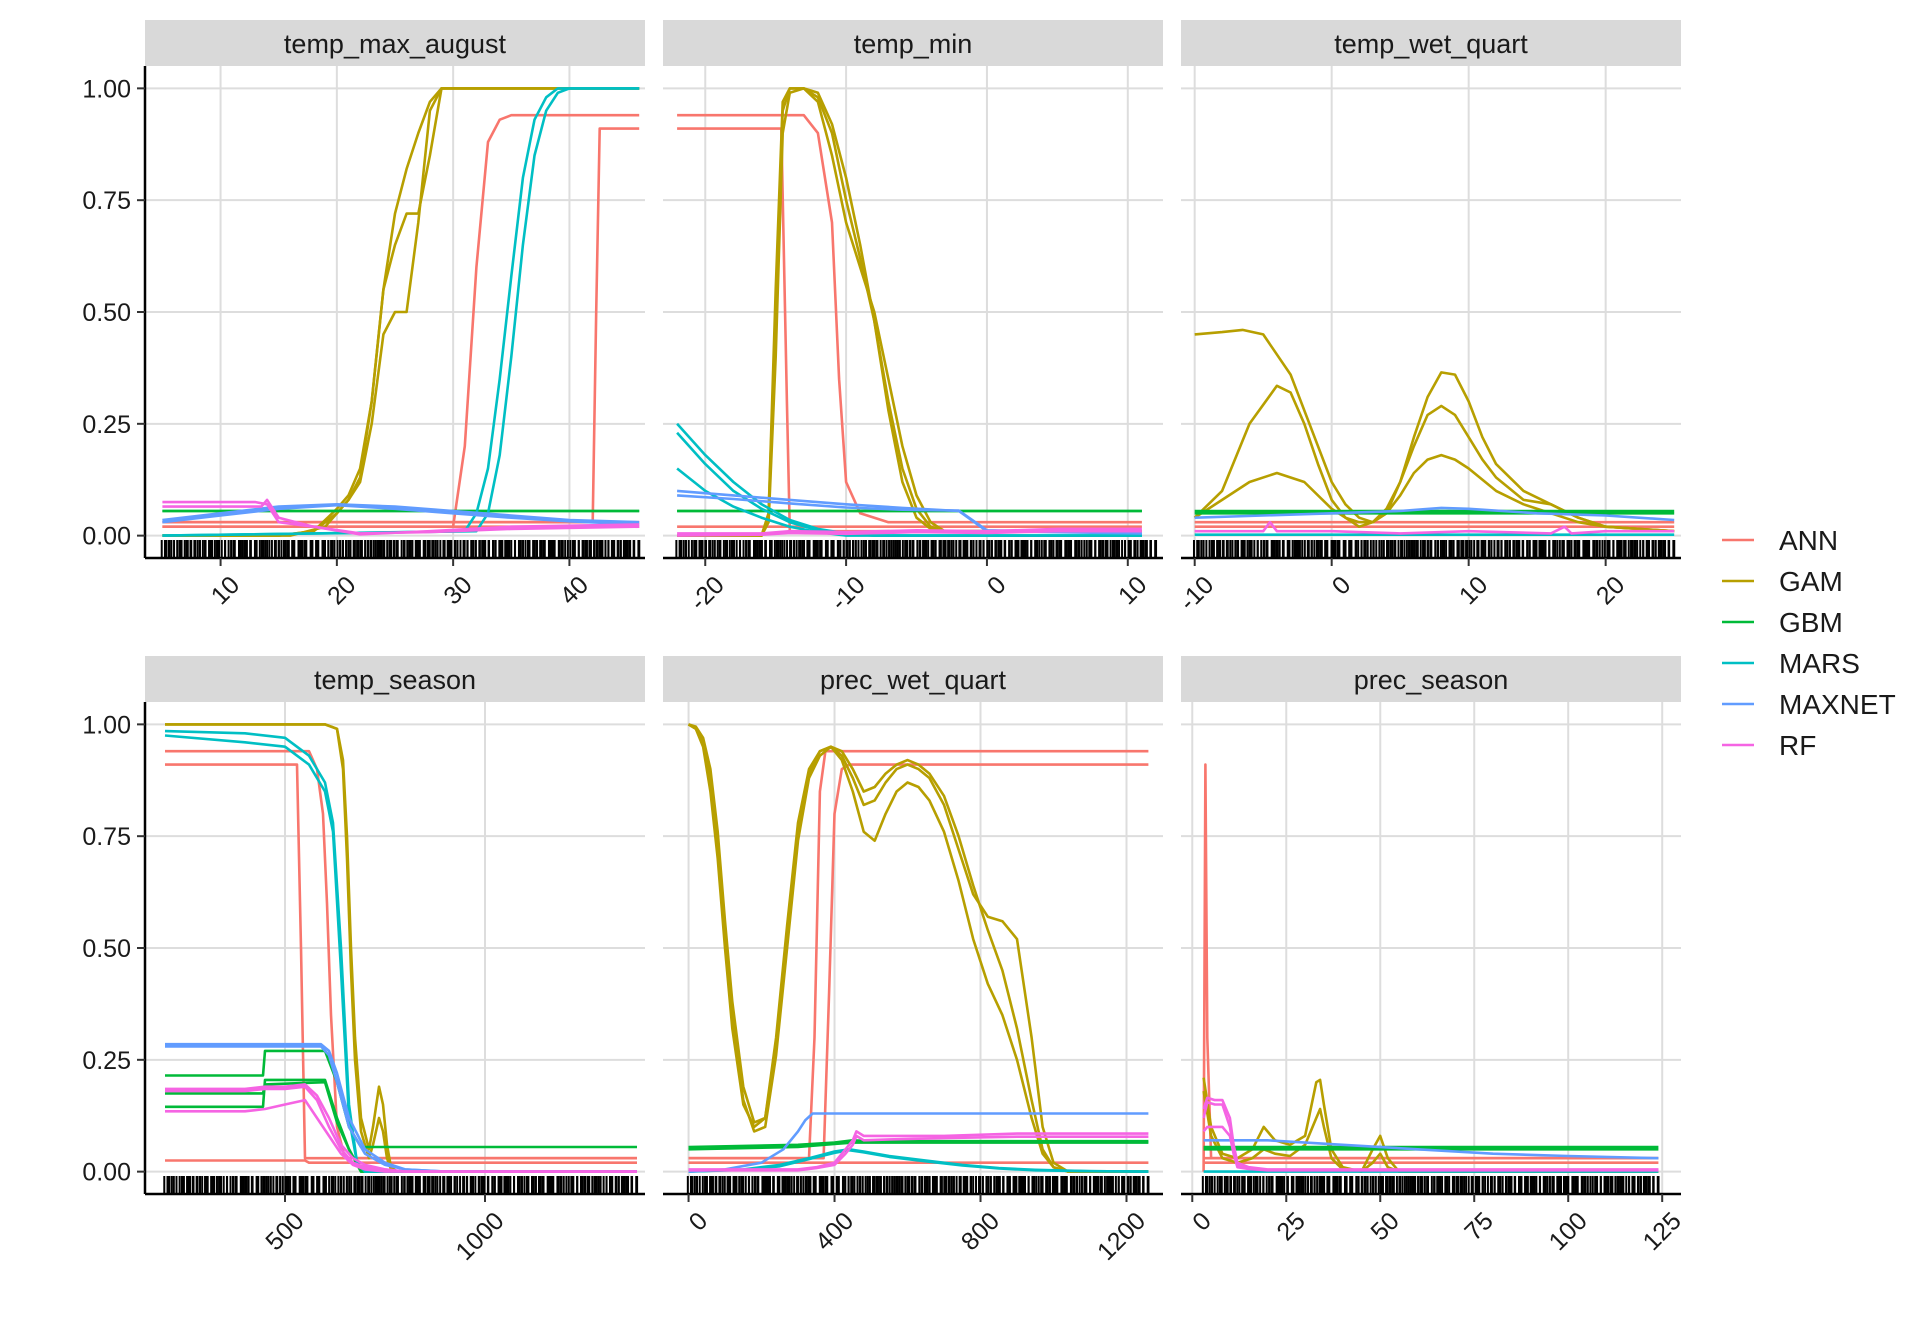  What do you see at coordinates (1811, 622) in the screenshot?
I see `legend-label: GBM` at bounding box center [1811, 622].